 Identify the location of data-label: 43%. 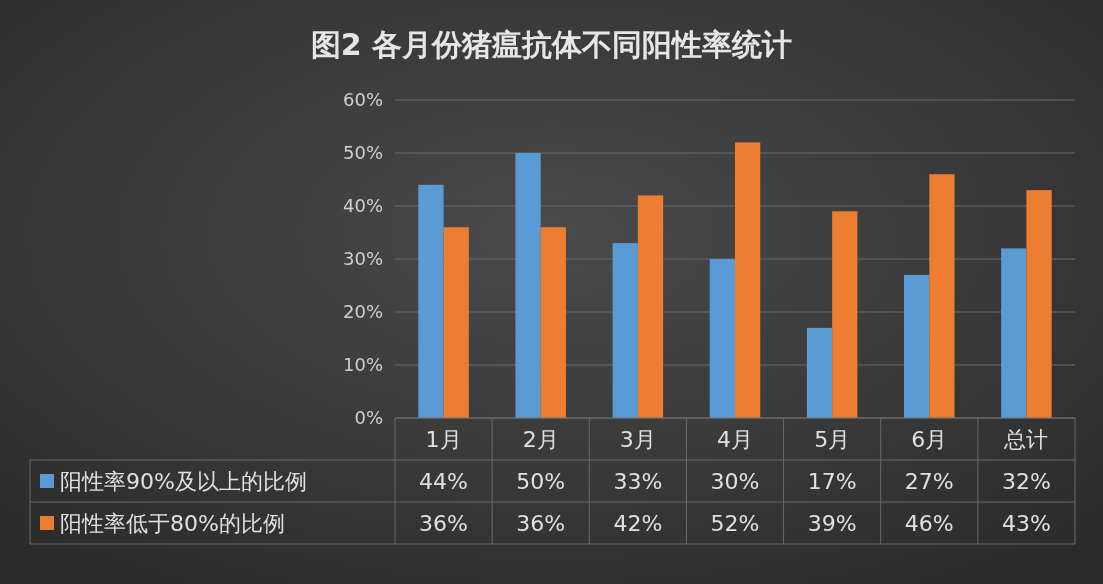
(1026, 523).